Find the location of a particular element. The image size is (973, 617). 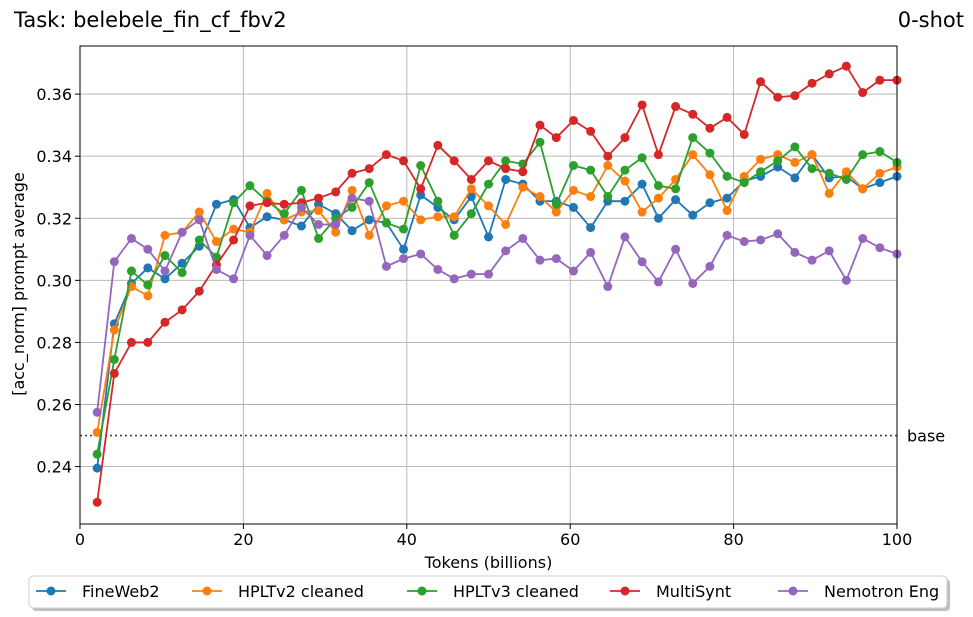

legend-item: HPLTv2 cleaned is located at coordinates (278, 591).